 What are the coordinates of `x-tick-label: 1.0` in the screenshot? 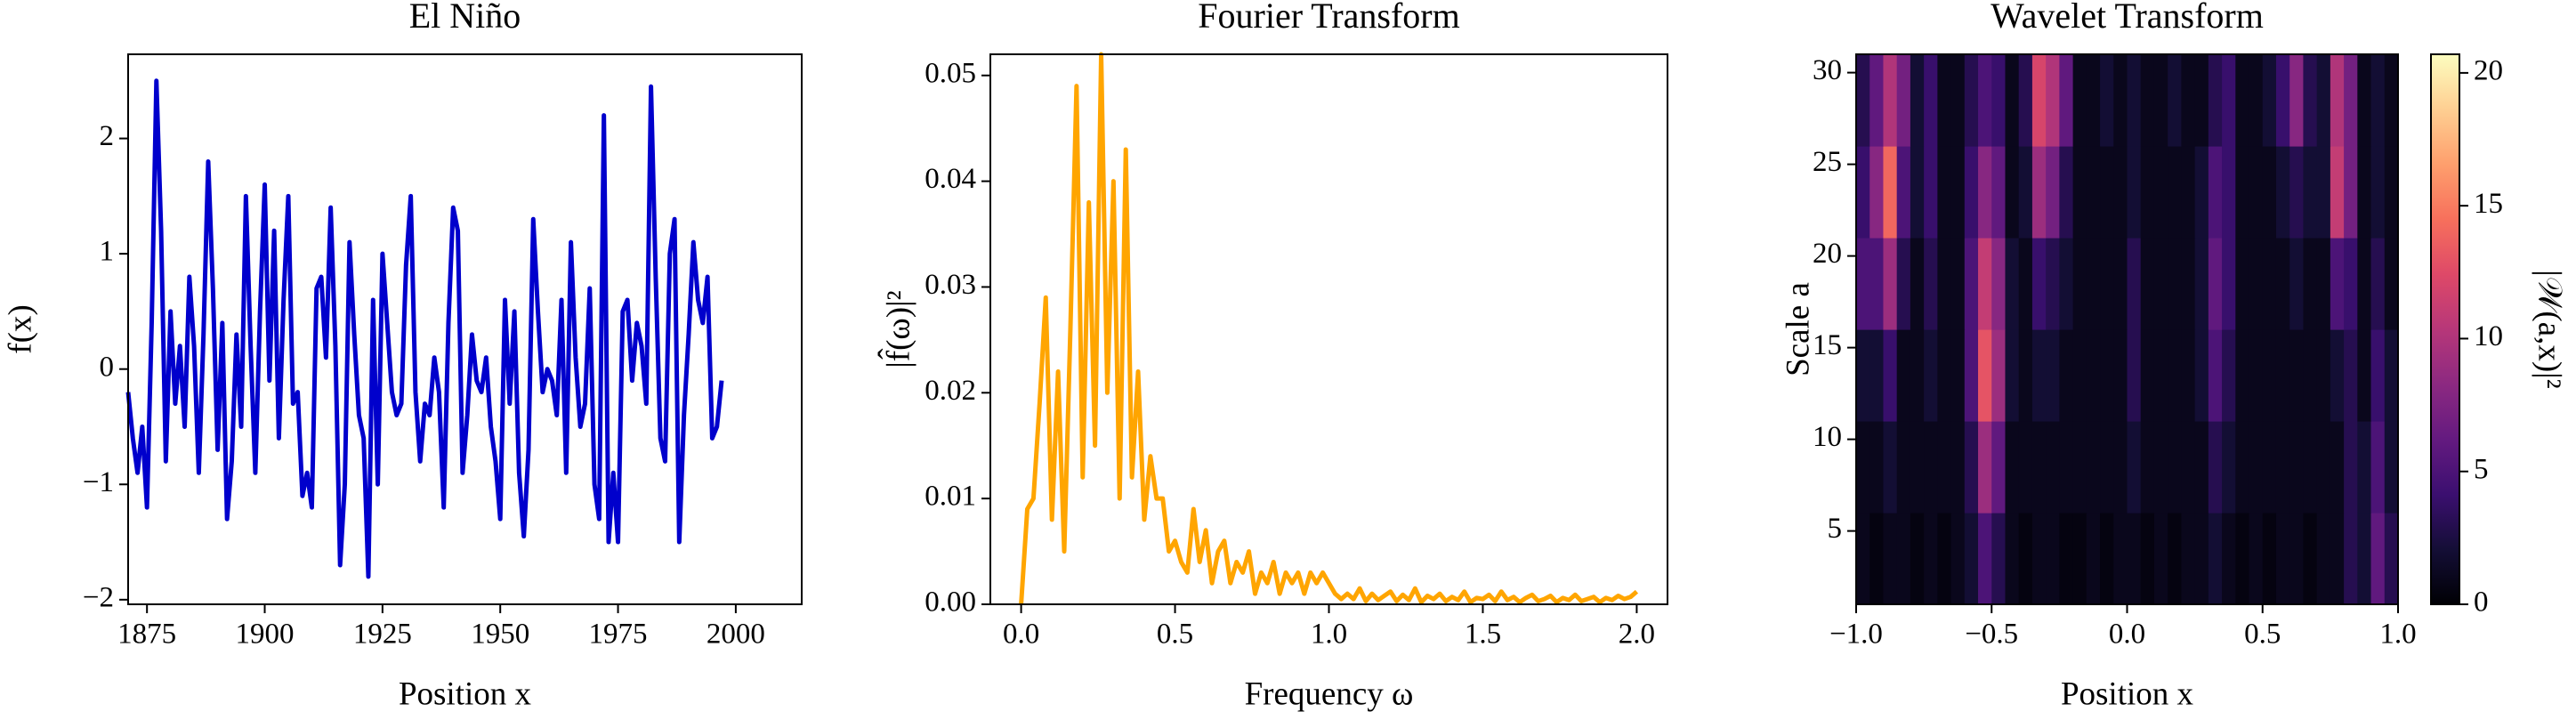 It's located at (2397, 635).